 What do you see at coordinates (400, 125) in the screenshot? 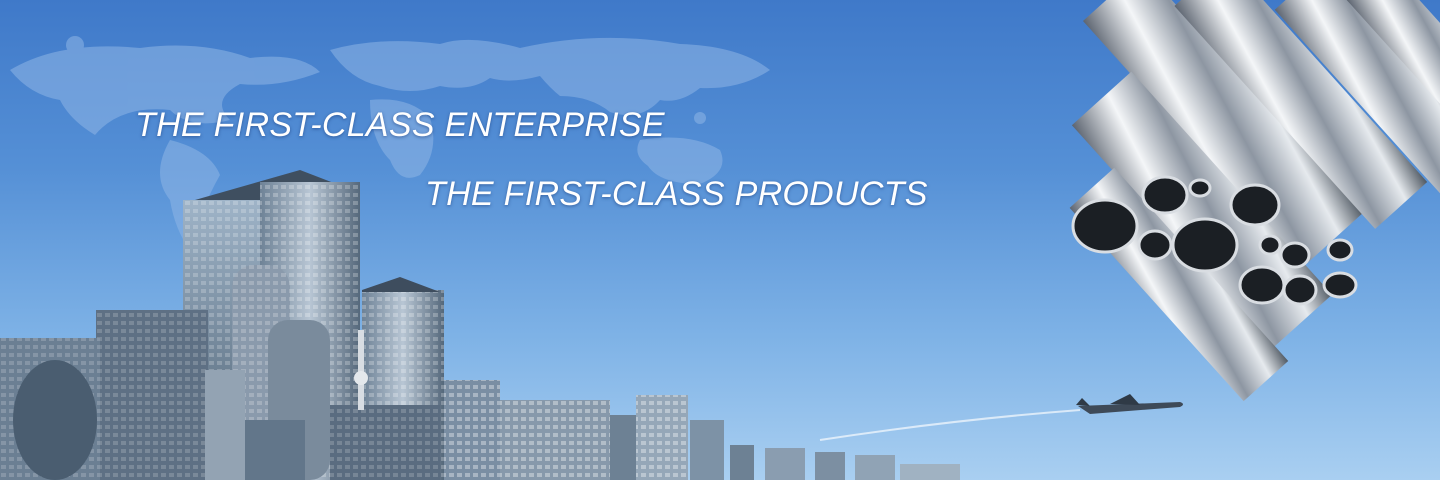
I see `headline-enterprise: THE FIRST-CLASS ENTERPRISE` at bounding box center [400, 125].